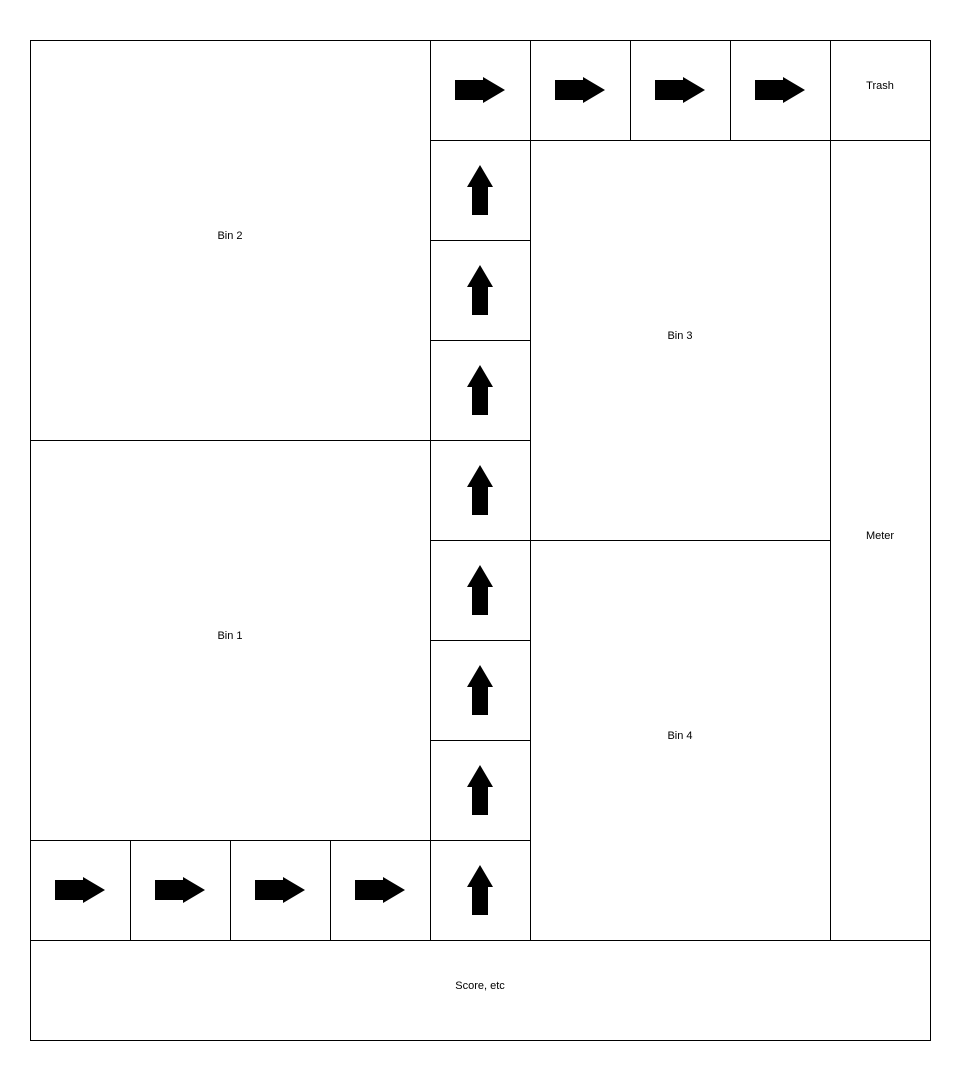 The height and width of the screenshot is (1080, 960). Describe the element at coordinates (229, 636) in the screenshot. I see `bin-1-label: Bin 1` at that location.